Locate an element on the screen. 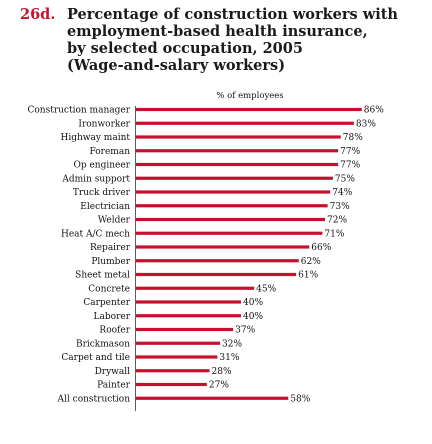  value-label: 32% is located at coordinates (232, 344).